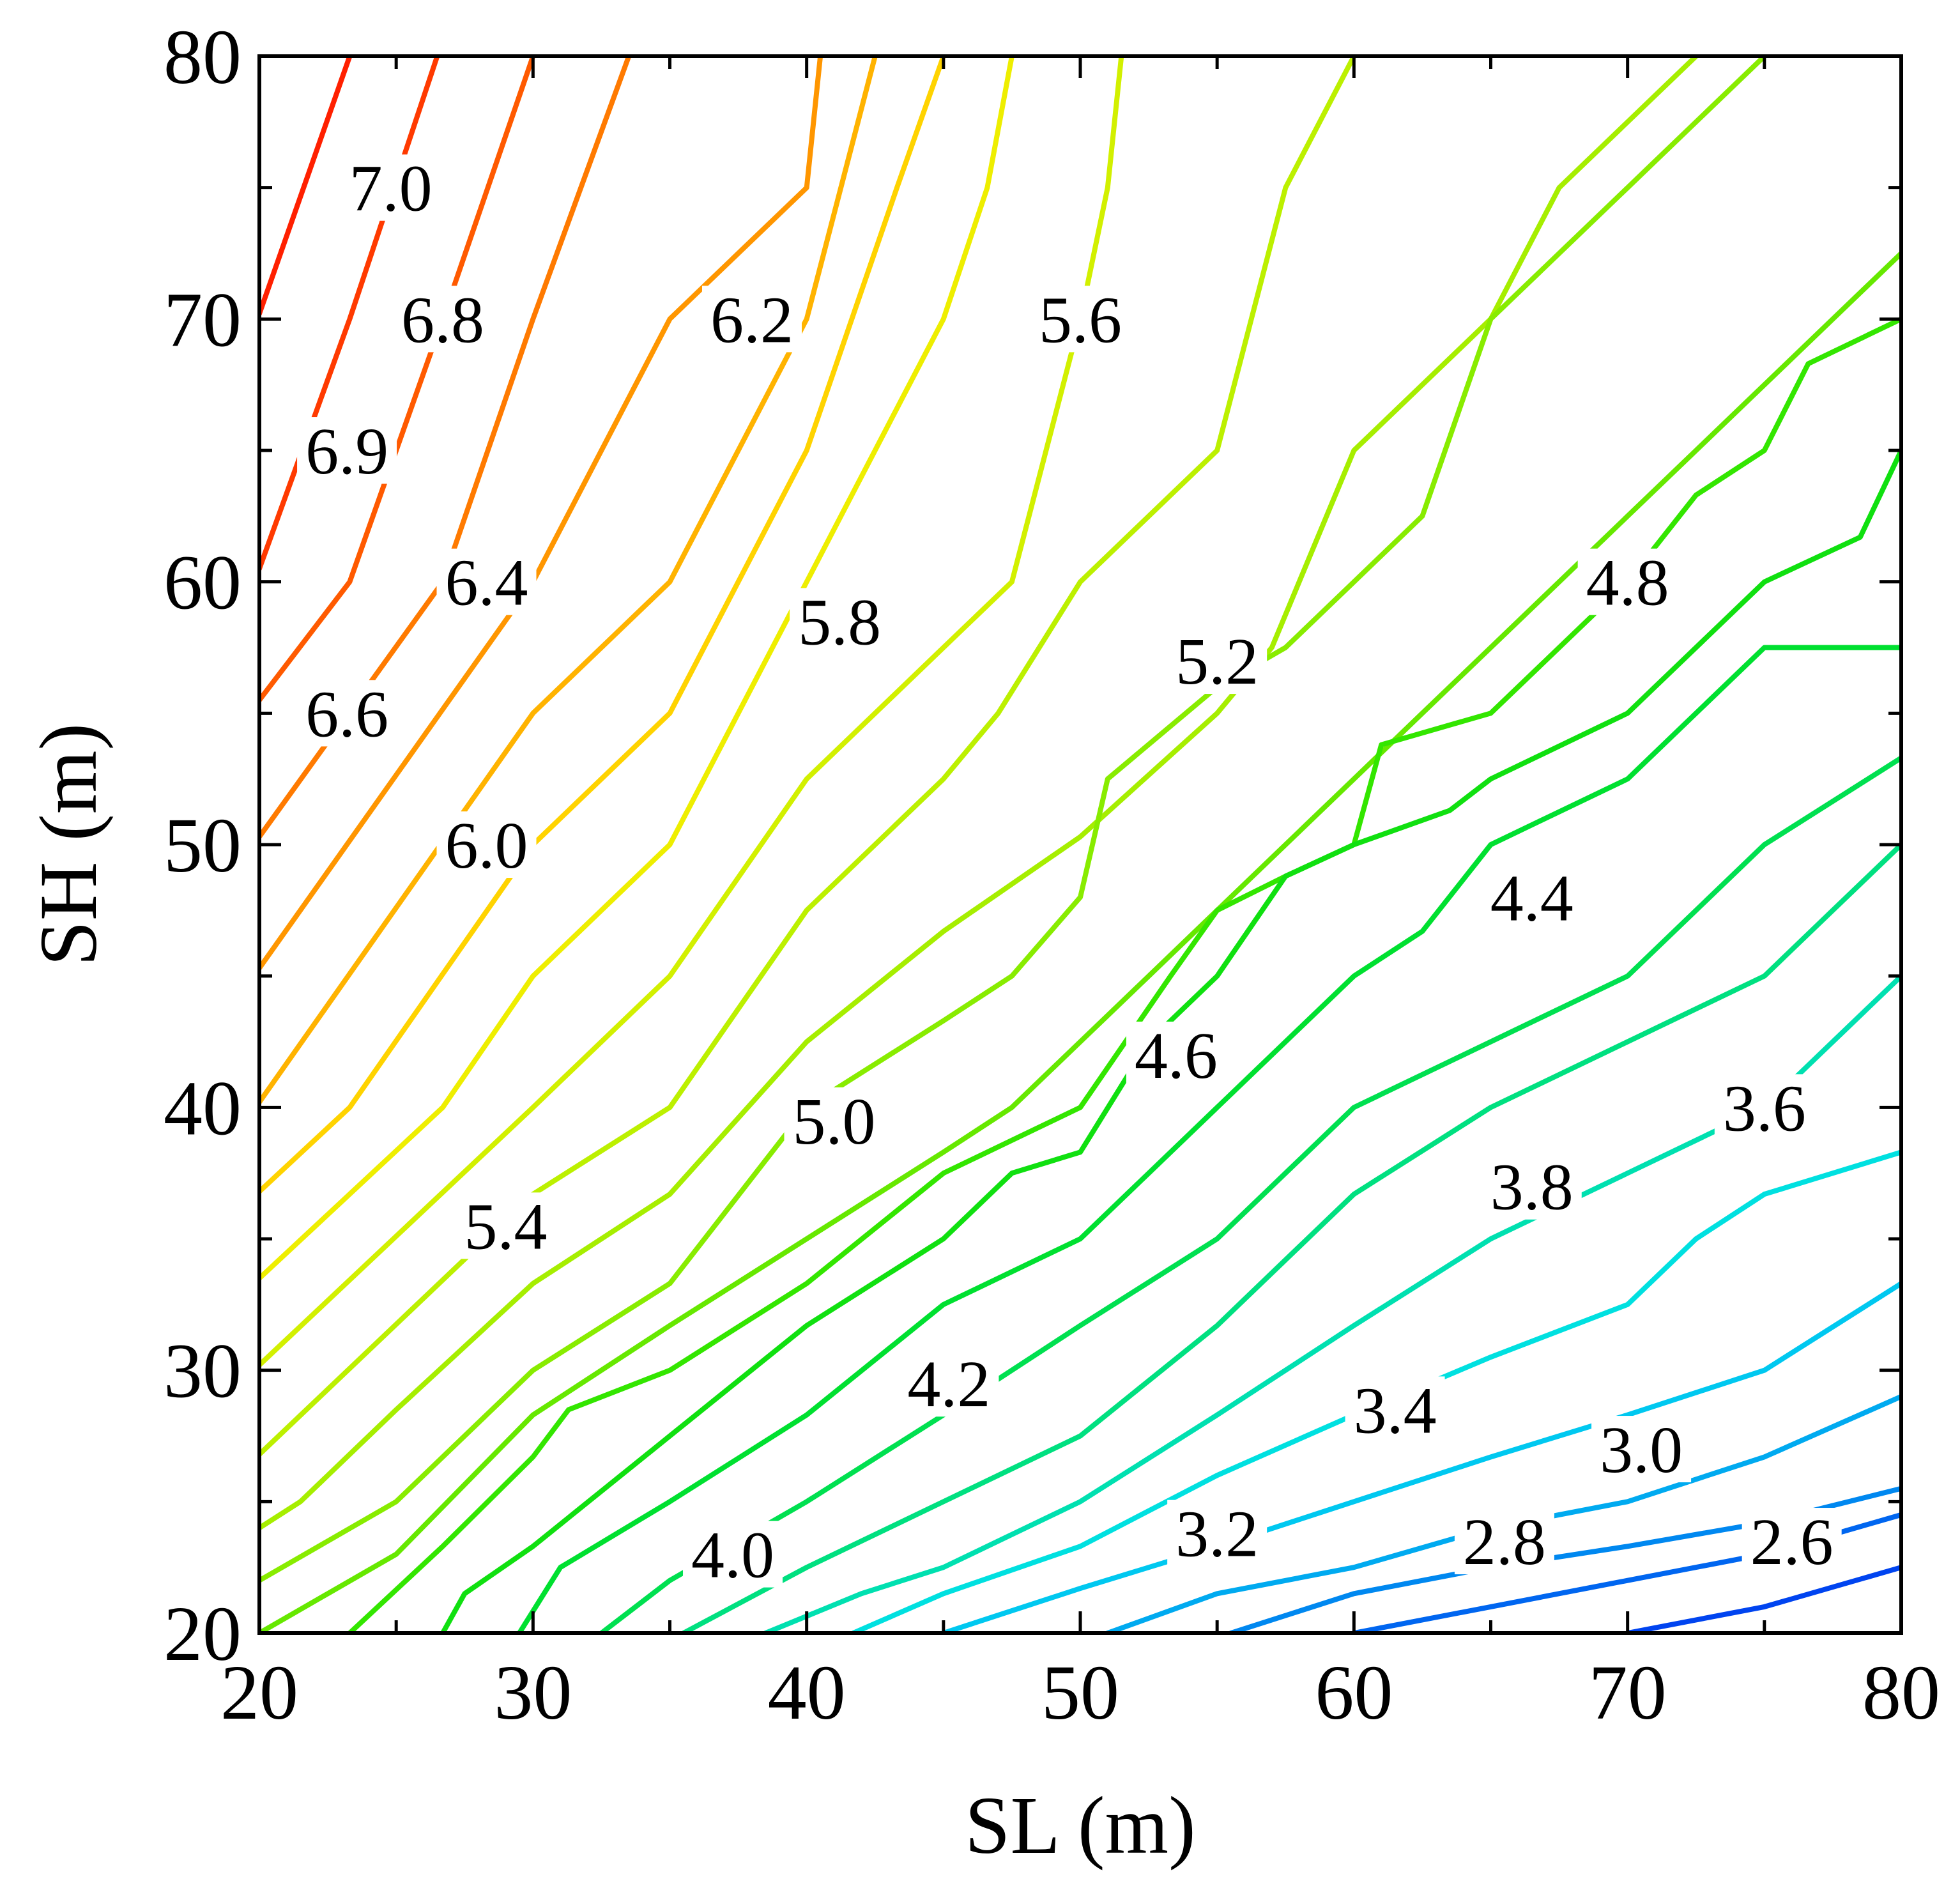  I want to click on contour-label: 5.6, so click(1080, 320).